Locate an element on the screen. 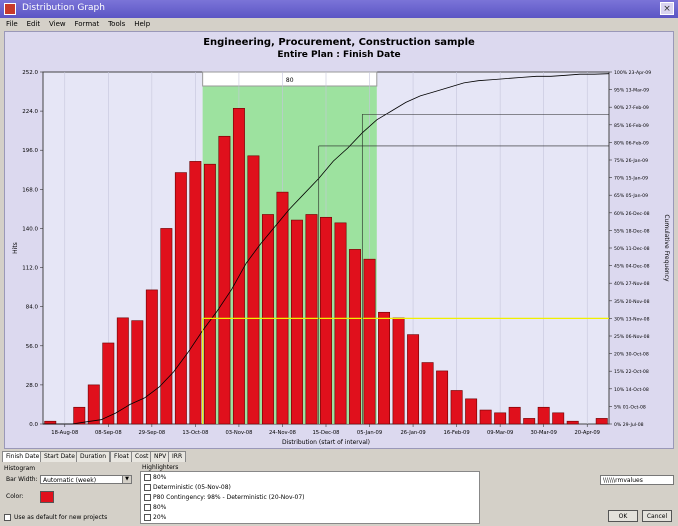  y2-tick-label: 95% 13-Mar-09 is located at coordinates (631, 91).